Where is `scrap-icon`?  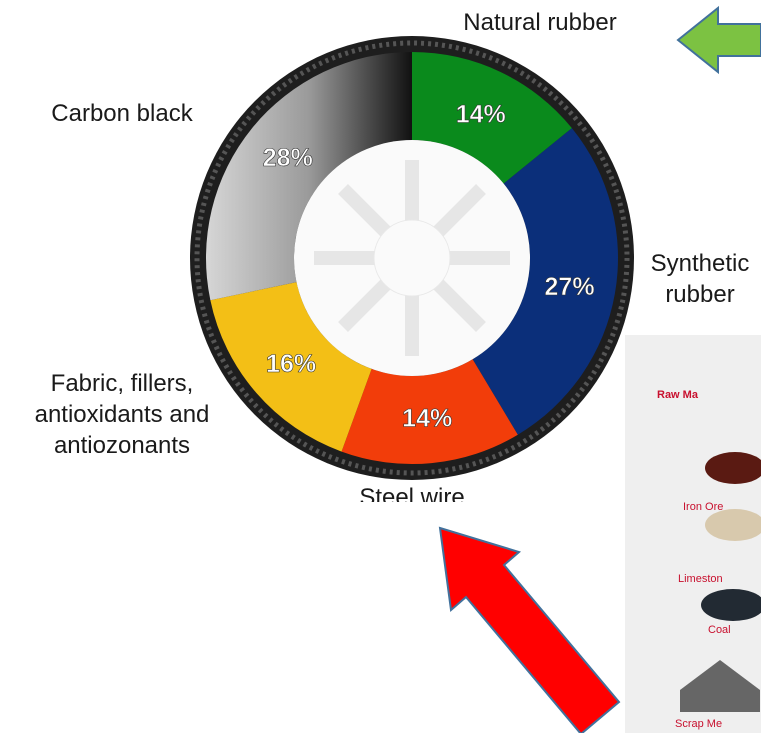
scrap-icon is located at coordinates (720, 686).